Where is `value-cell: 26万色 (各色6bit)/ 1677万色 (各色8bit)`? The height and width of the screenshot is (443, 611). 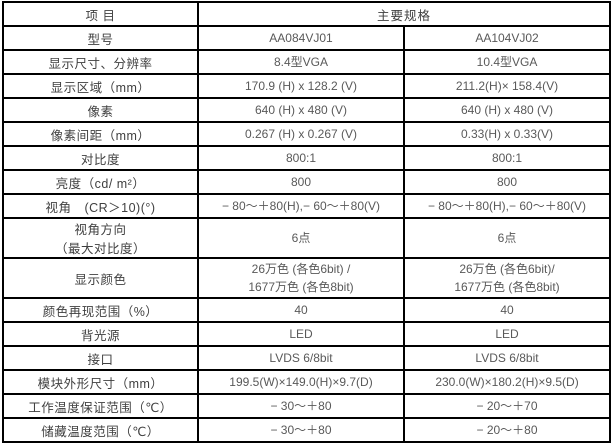 value-cell: 26万色 (各色6bit)/ 1677万色 (各色8bit) is located at coordinates (506, 278).